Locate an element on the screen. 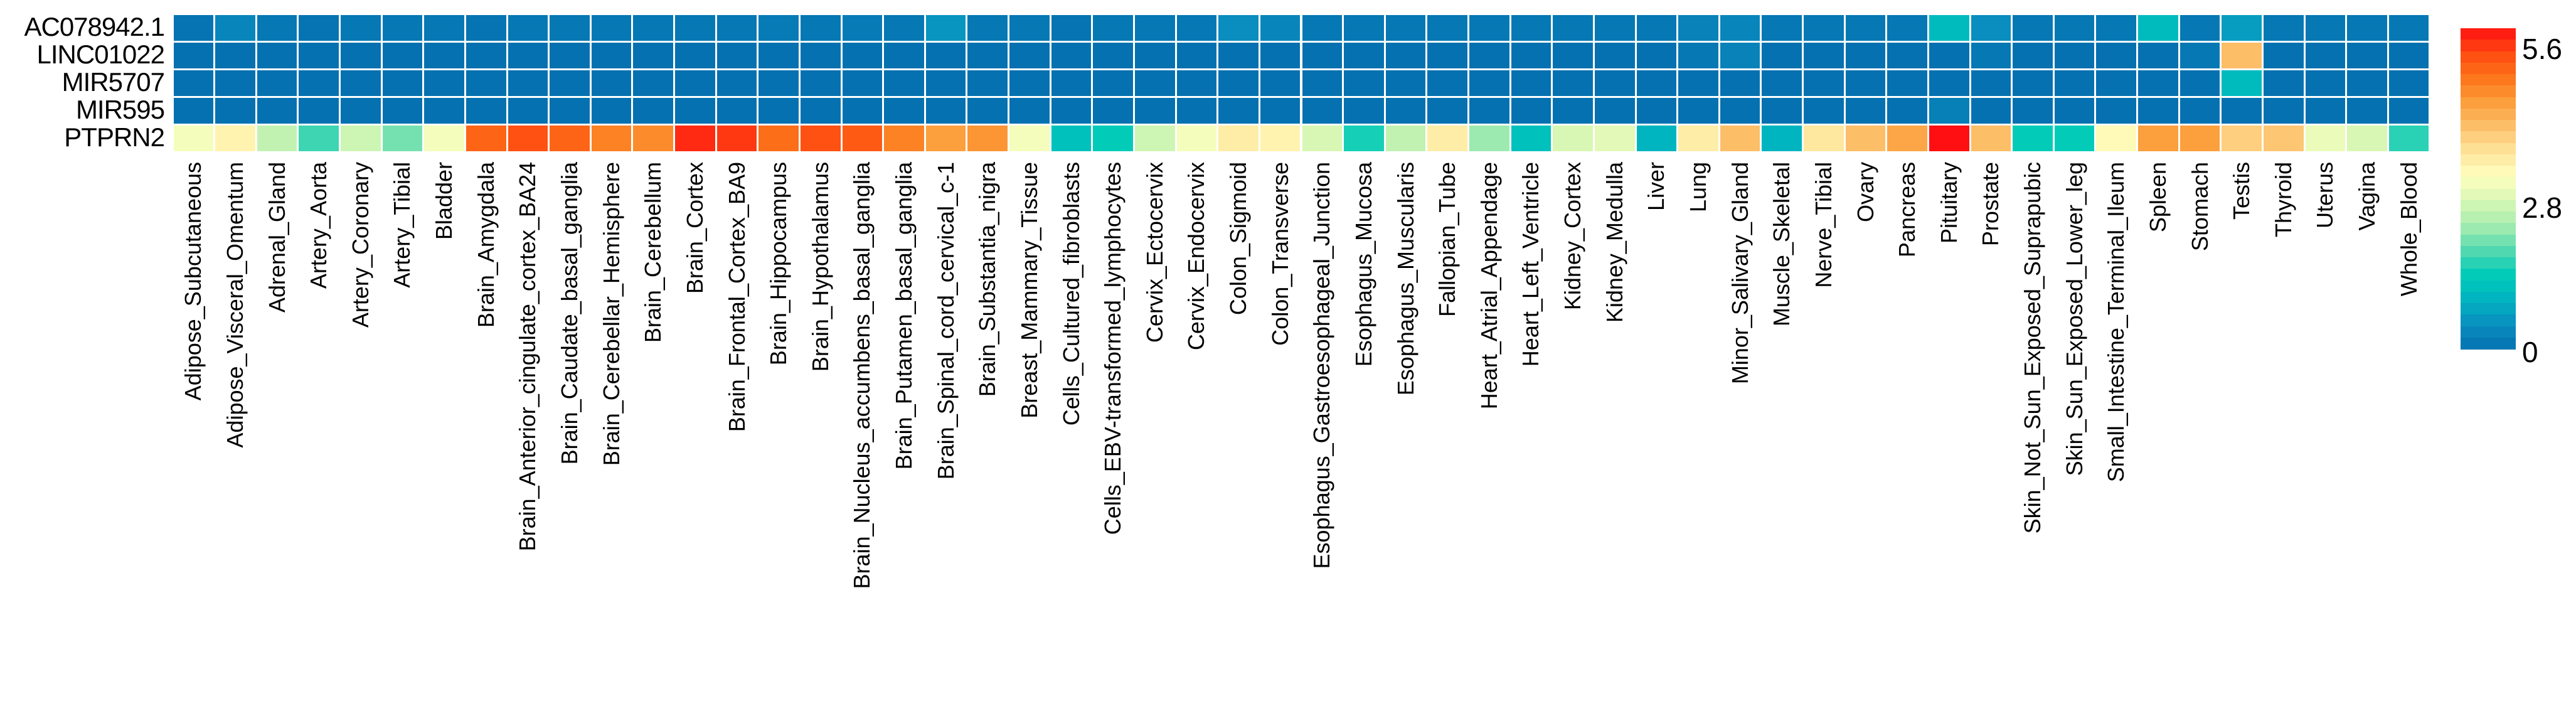  column-label: Colon_Sigmoid is located at coordinates (1238, 239).